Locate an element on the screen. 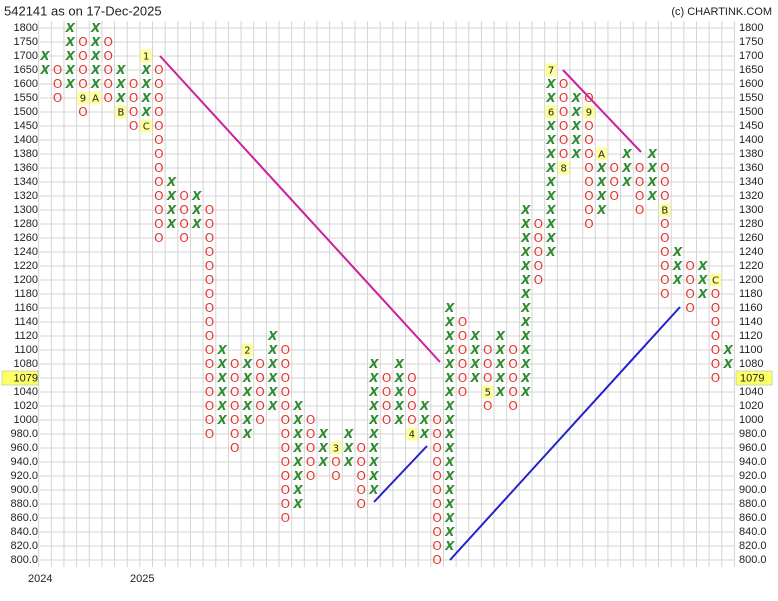 This screenshot has height=601, width=778. y-tick-label-right: 900.0 is located at coordinates (753, 490).